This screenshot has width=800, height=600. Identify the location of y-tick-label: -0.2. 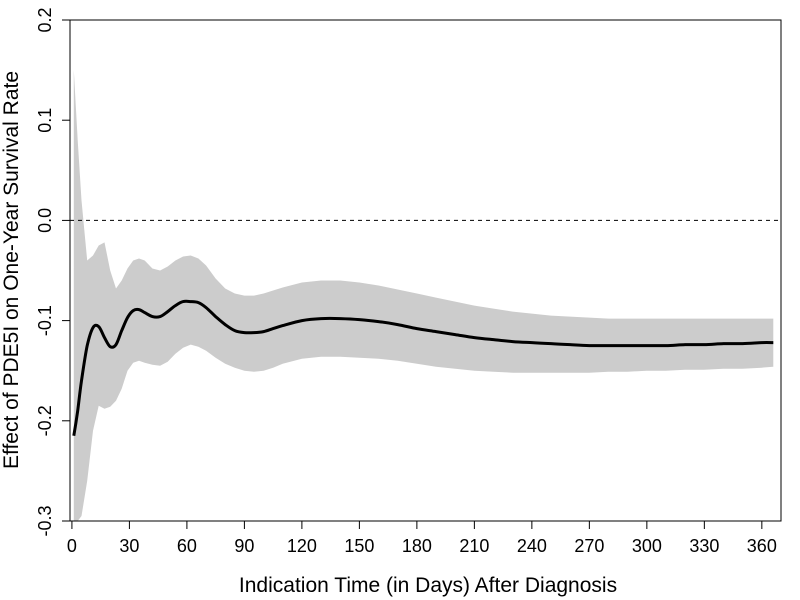
(45, 420).